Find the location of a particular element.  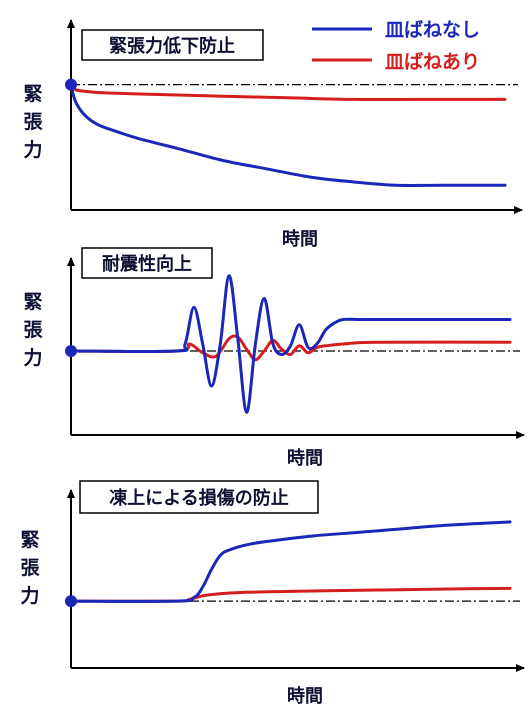

panel-title: 耐震性向上 is located at coordinates (147, 264).